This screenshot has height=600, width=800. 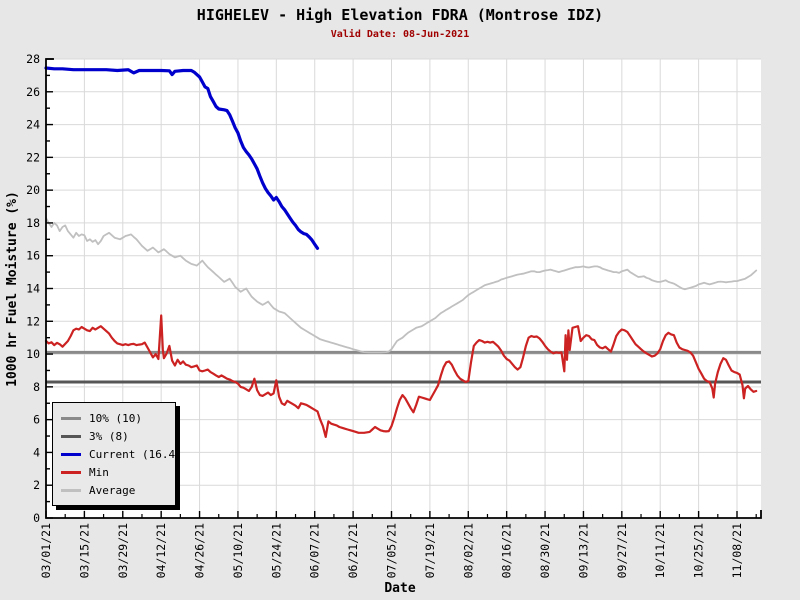 I want to click on x-tick-label: 03/15/21, so click(x=84, y=550).